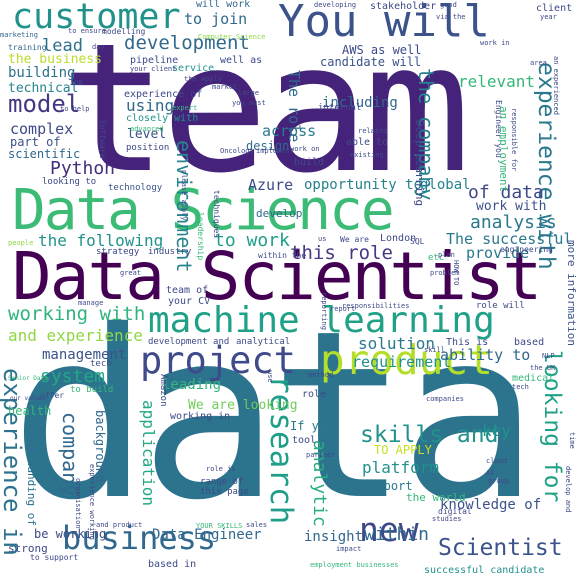 The height and width of the screenshot is (576, 576). What do you see at coordinates (148, 453) in the screenshot?
I see `cloud-word: application` at bounding box center [148, 453].